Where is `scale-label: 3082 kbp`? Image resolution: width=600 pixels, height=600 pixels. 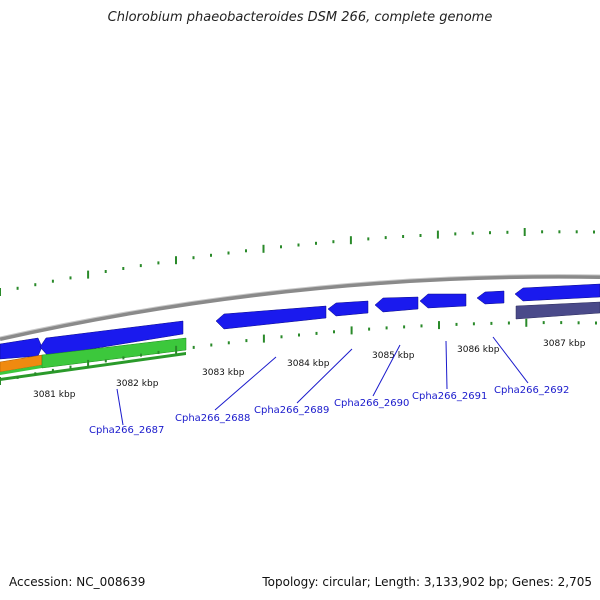
scale-label: 3082 kbp is located at coordinates (137, 384).